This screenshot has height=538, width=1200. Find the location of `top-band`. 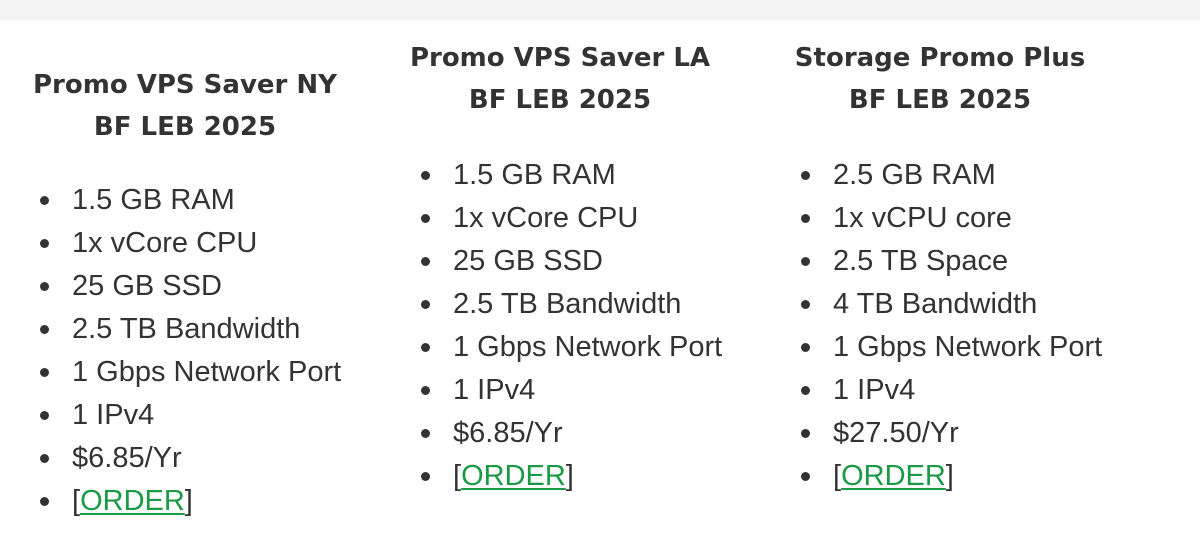

top-band is located at coordinates (600, 10).